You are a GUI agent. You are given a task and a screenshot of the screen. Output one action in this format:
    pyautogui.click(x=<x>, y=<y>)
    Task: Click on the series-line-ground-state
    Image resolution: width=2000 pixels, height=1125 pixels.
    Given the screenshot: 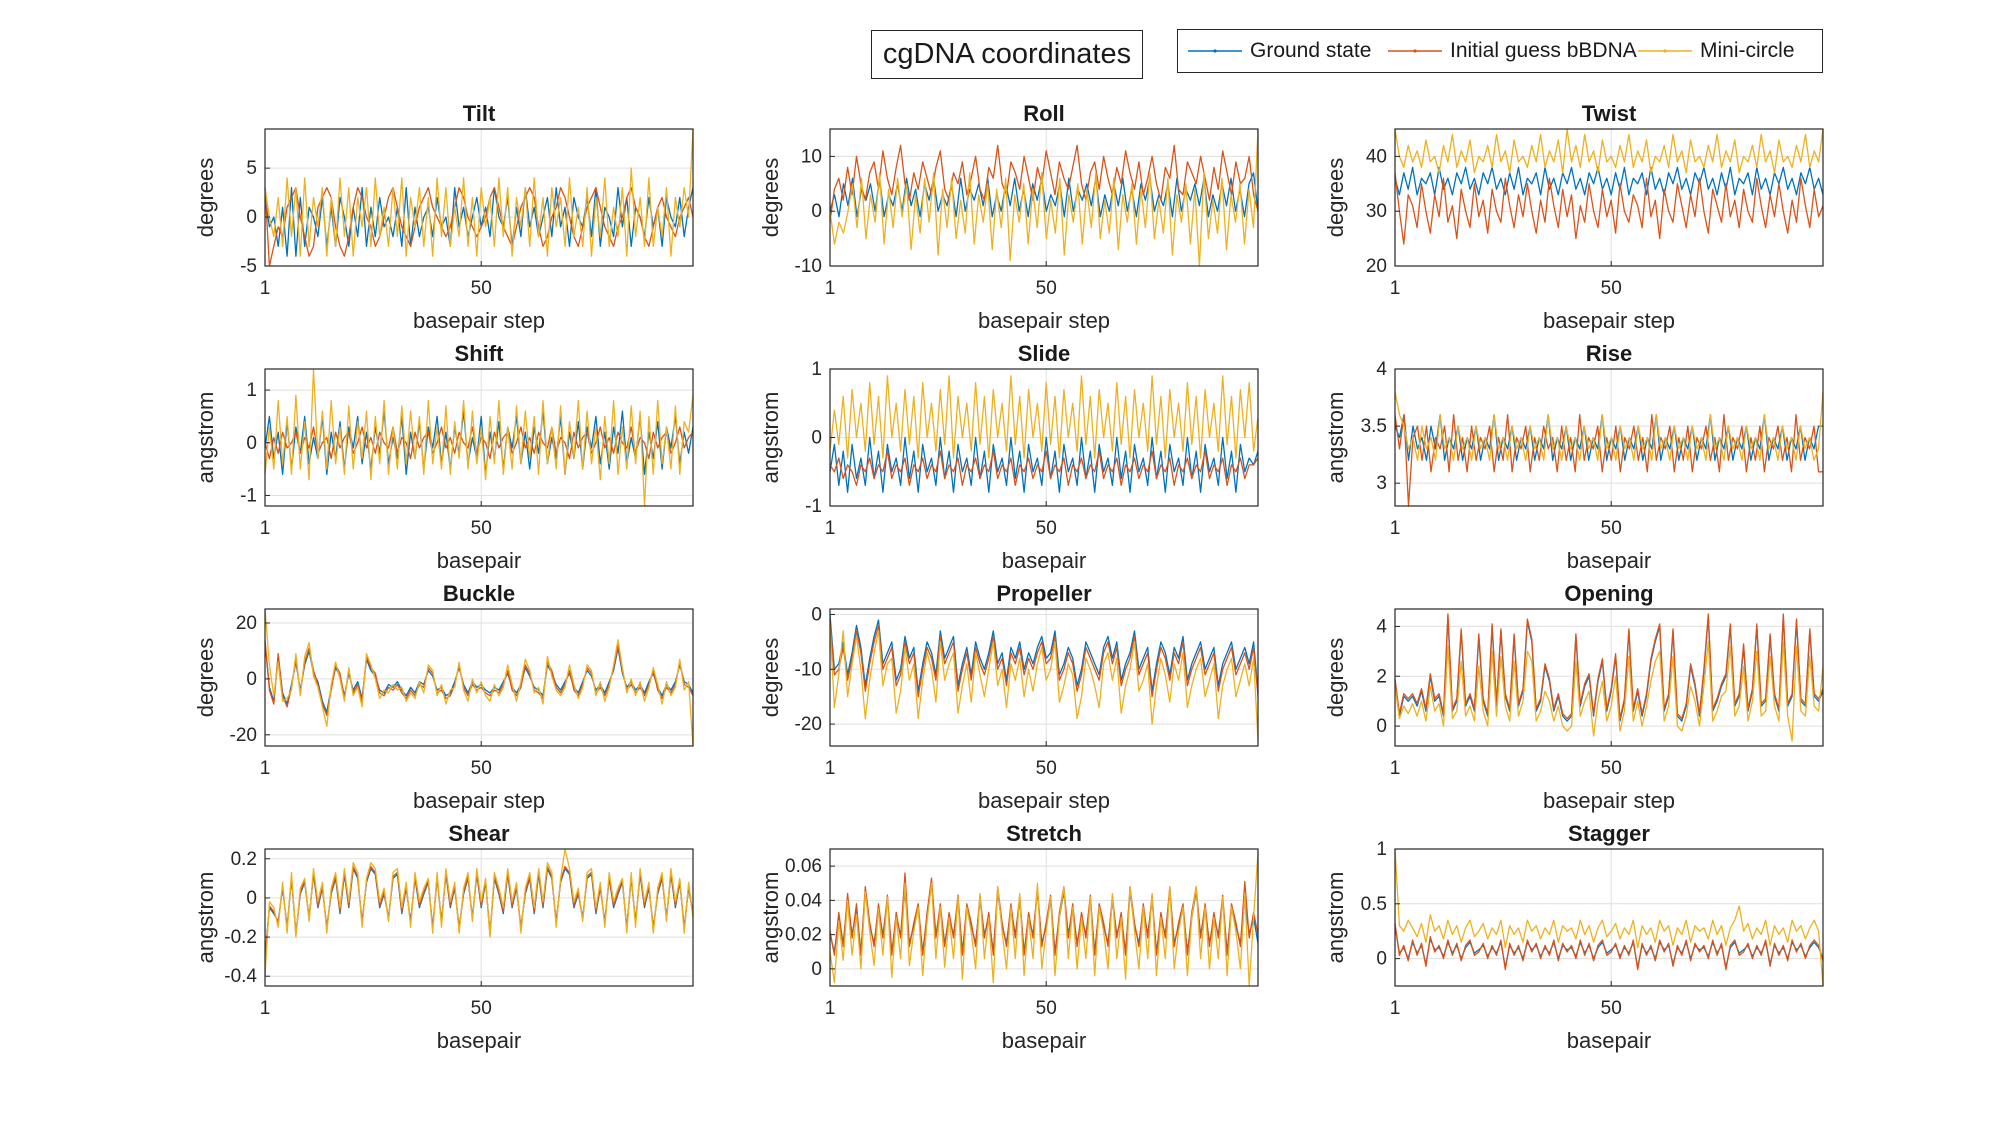 What is the action you would take?
    pyautogui.click(x=1609, y=181)
    